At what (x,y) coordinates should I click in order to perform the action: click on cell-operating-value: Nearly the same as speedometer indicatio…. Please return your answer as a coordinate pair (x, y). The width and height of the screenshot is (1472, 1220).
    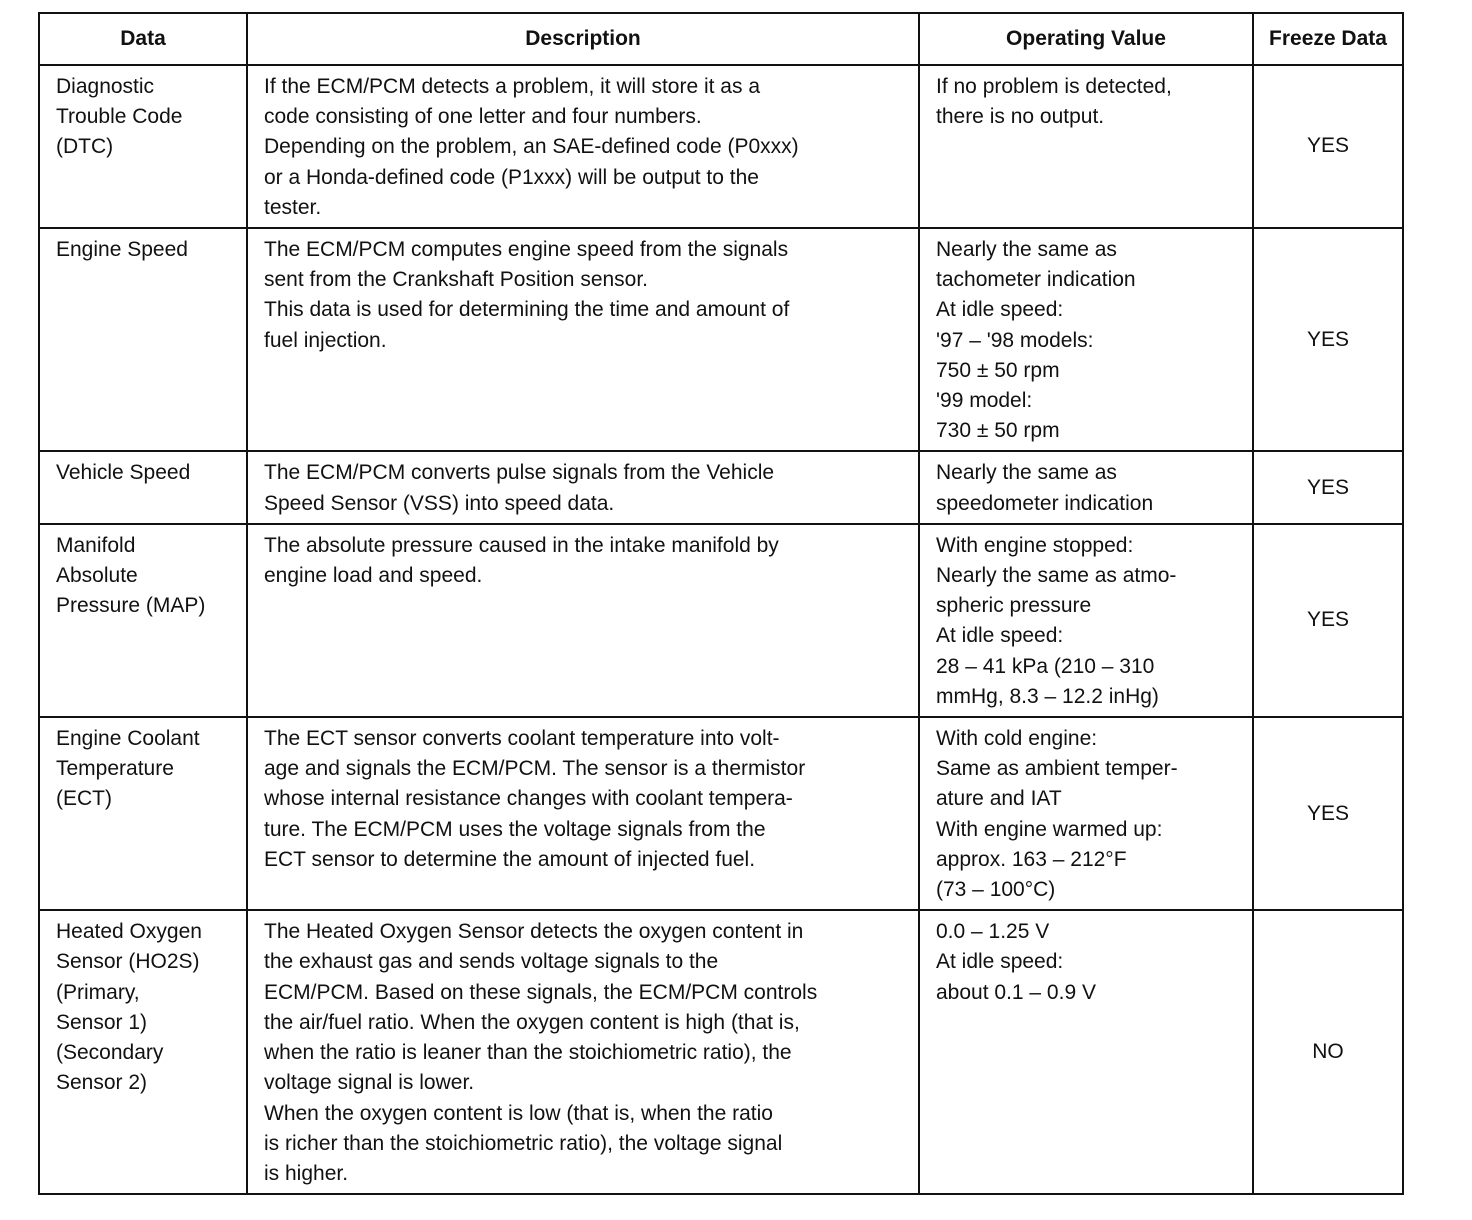
    Looking at the image, I should click on (1086, 487).